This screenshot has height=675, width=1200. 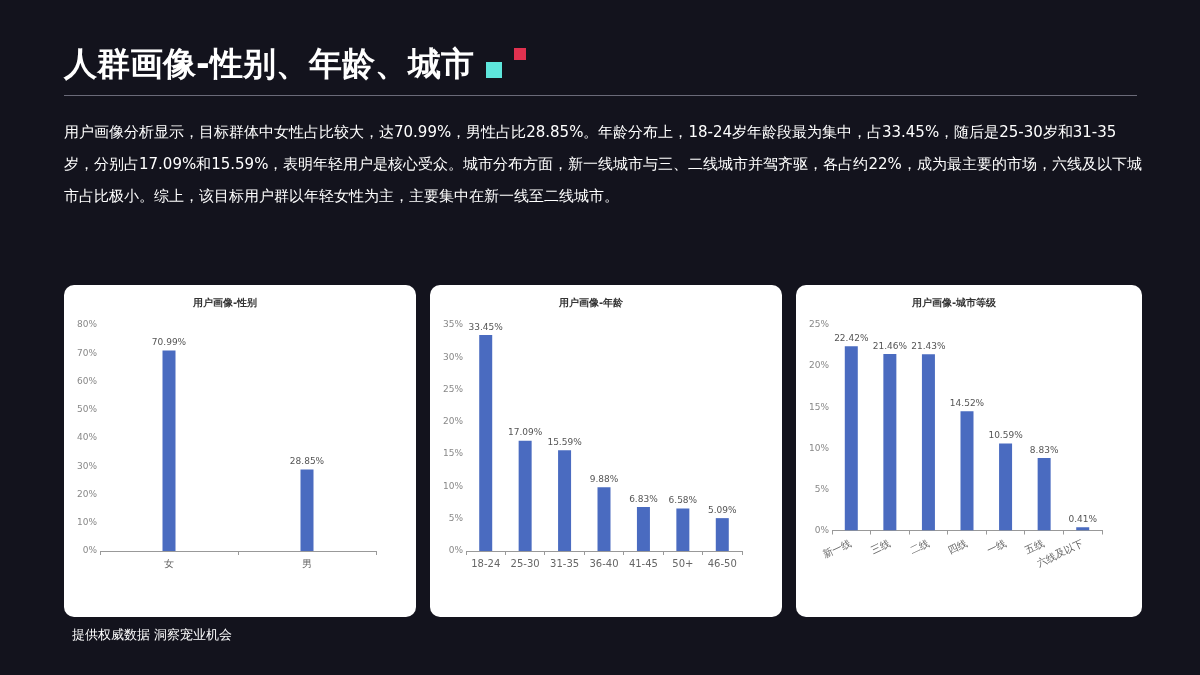 I want to click on y-tick-label: 50%, so click(x=87, y=409).